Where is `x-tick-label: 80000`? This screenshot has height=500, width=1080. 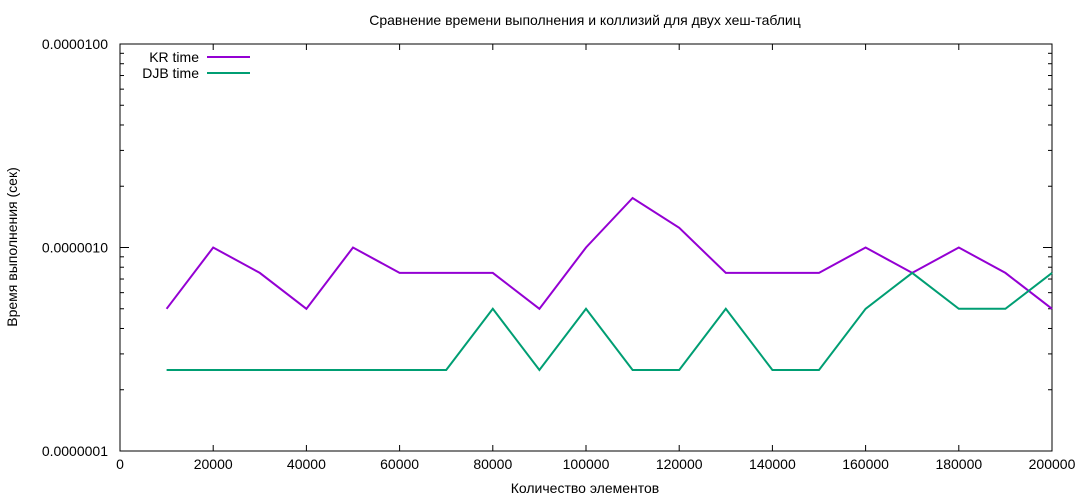
x-tick-label: 80000 is located at coordinates (492, 464).